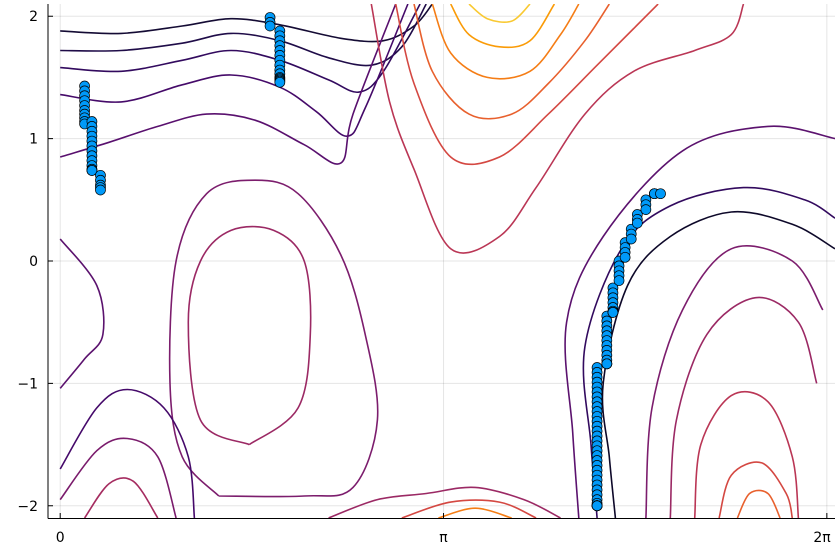 Image resolution: width=835 pixels, height=548 pixels. I want to click on y-tick-label: 0, so click(33, 262).